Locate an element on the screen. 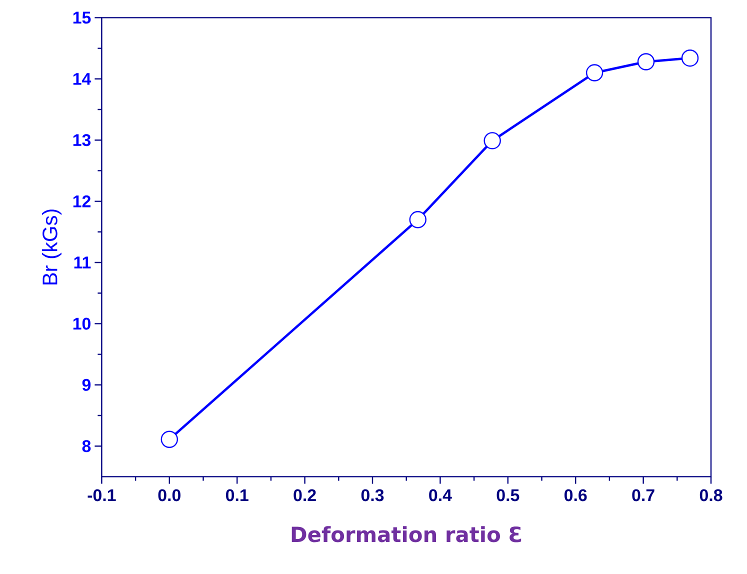  x-tick-label: 0.4 is located at coordinates (440, 495).